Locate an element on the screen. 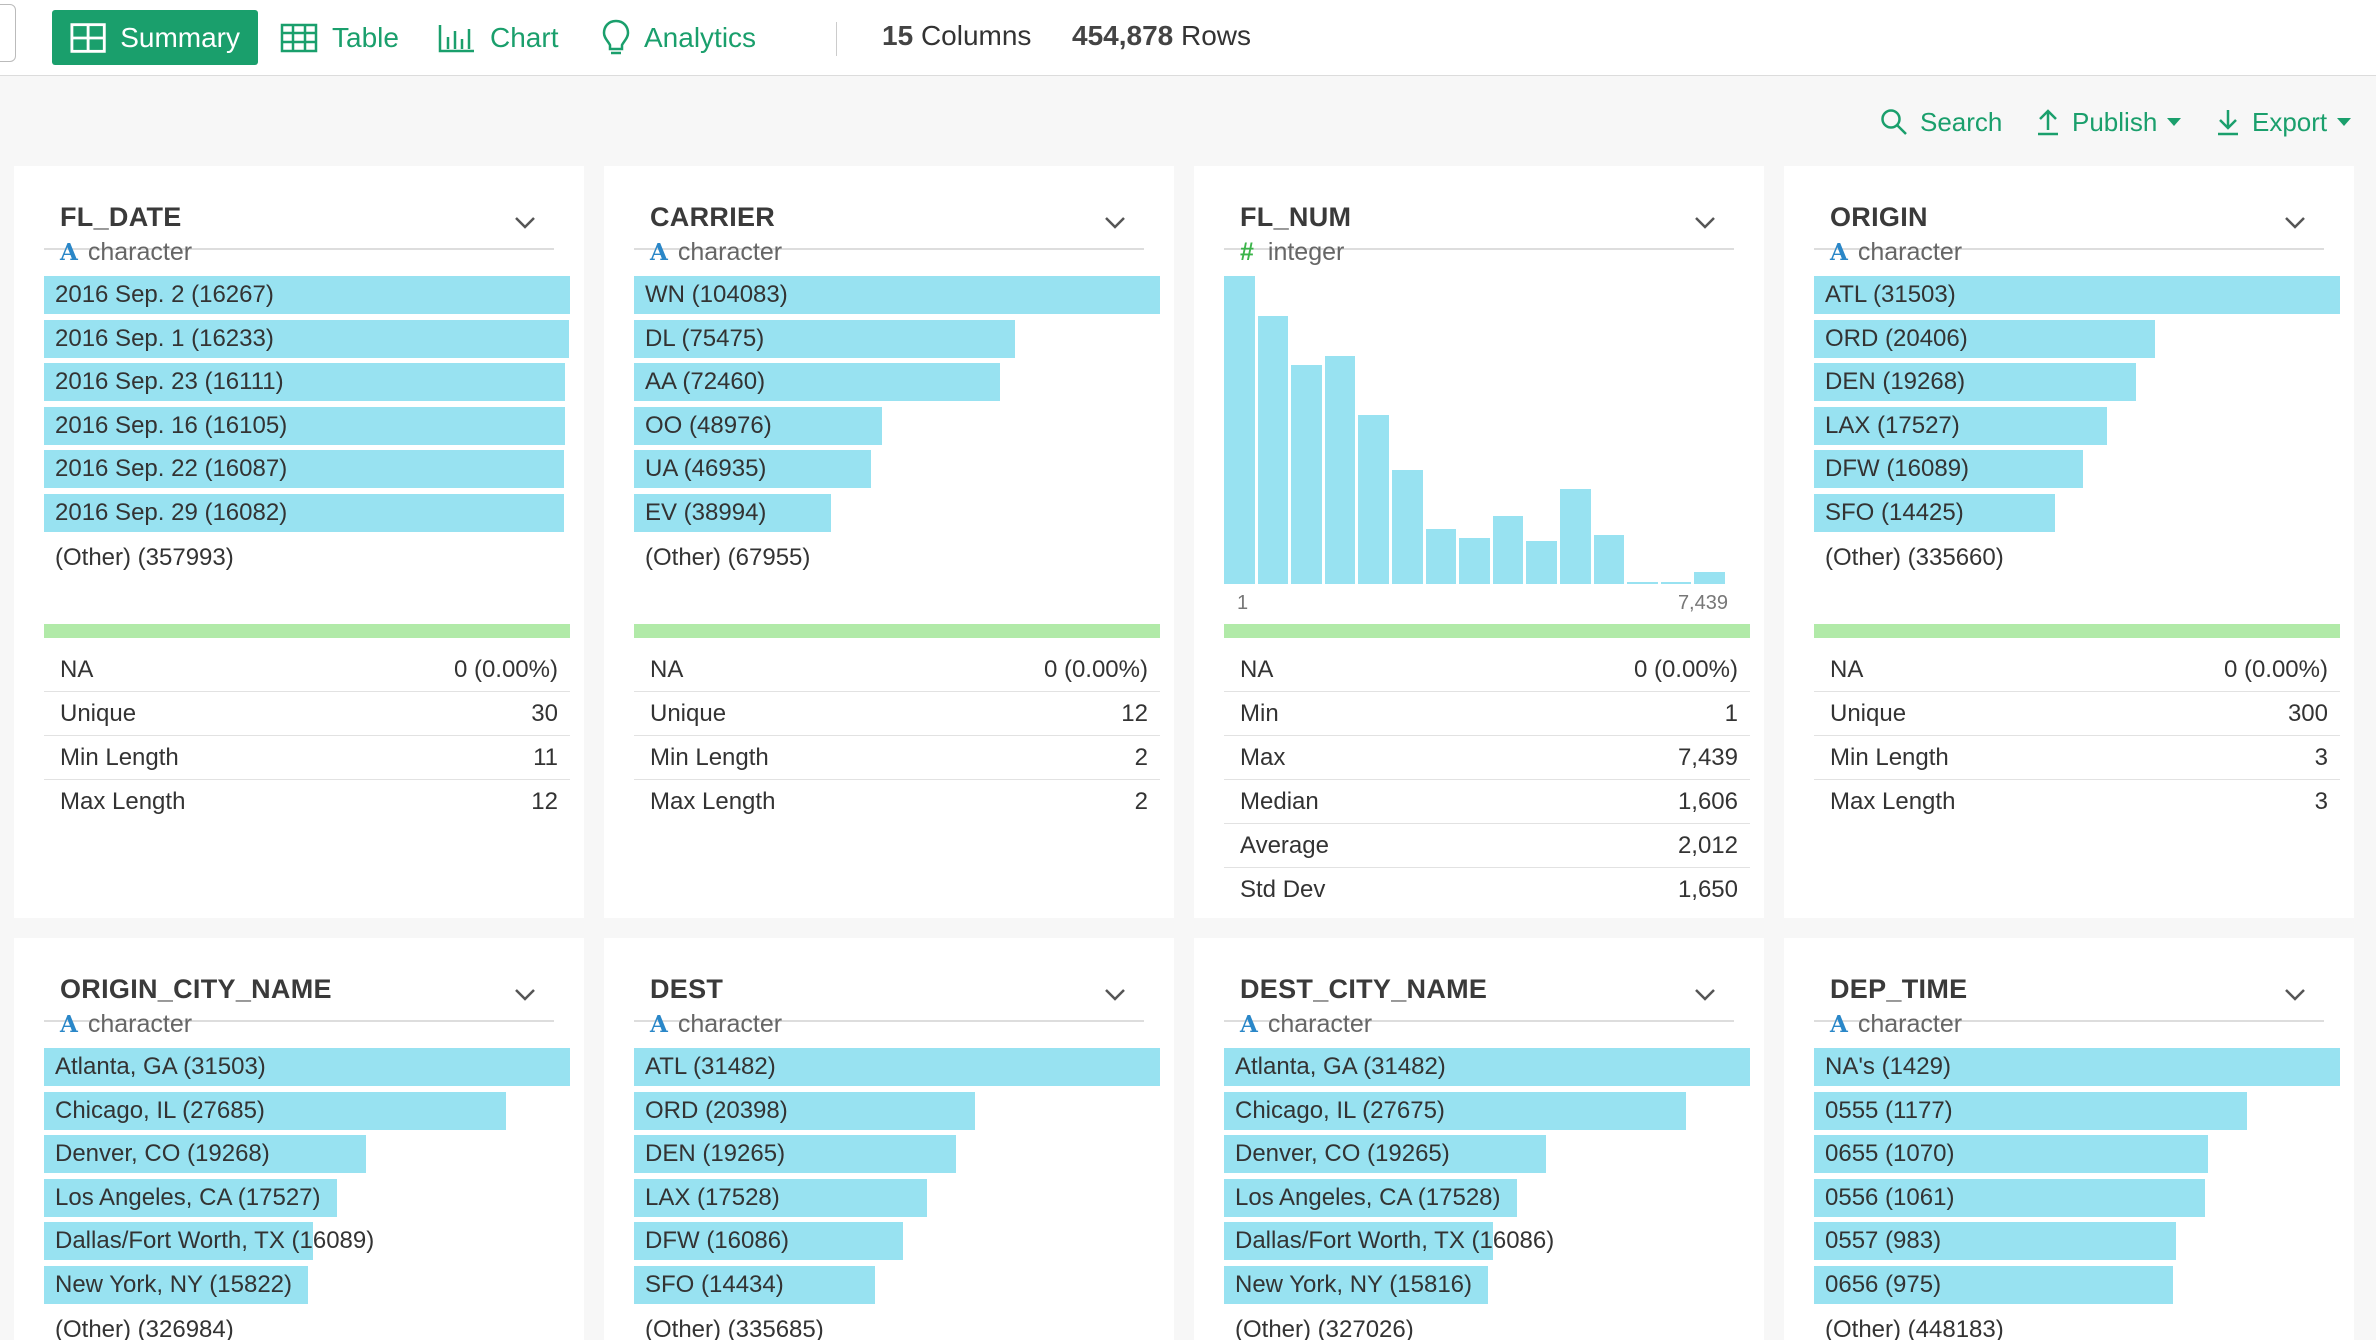 The image size is (2376, 1340). value-label: 2016 Sep. 1 (16233) is located at coordinates (164, 338).